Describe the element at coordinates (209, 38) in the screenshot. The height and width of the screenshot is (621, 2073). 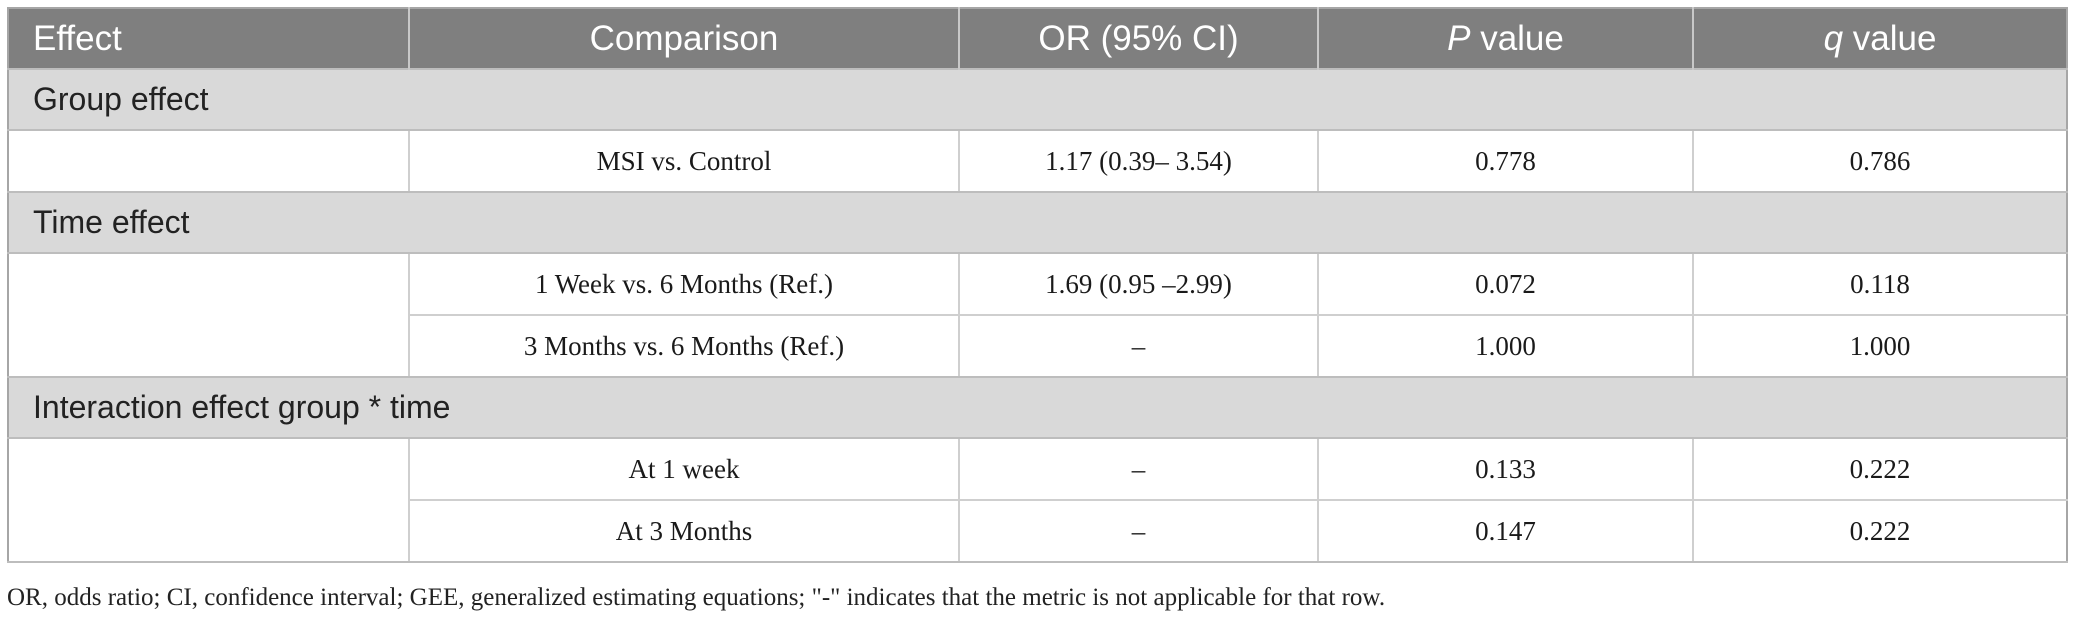
I see `header-effect: Effect` at that location.